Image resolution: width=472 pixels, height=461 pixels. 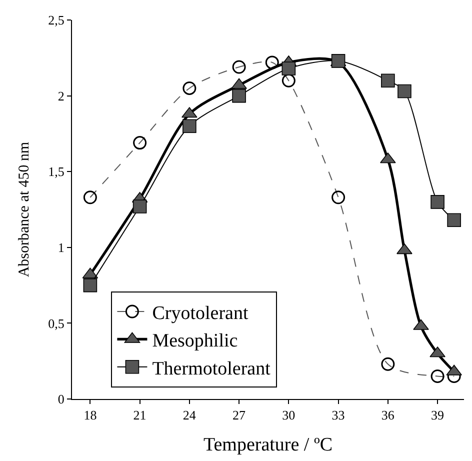 I want to click on y-tick-label: 1, so click(x=61, y=247).